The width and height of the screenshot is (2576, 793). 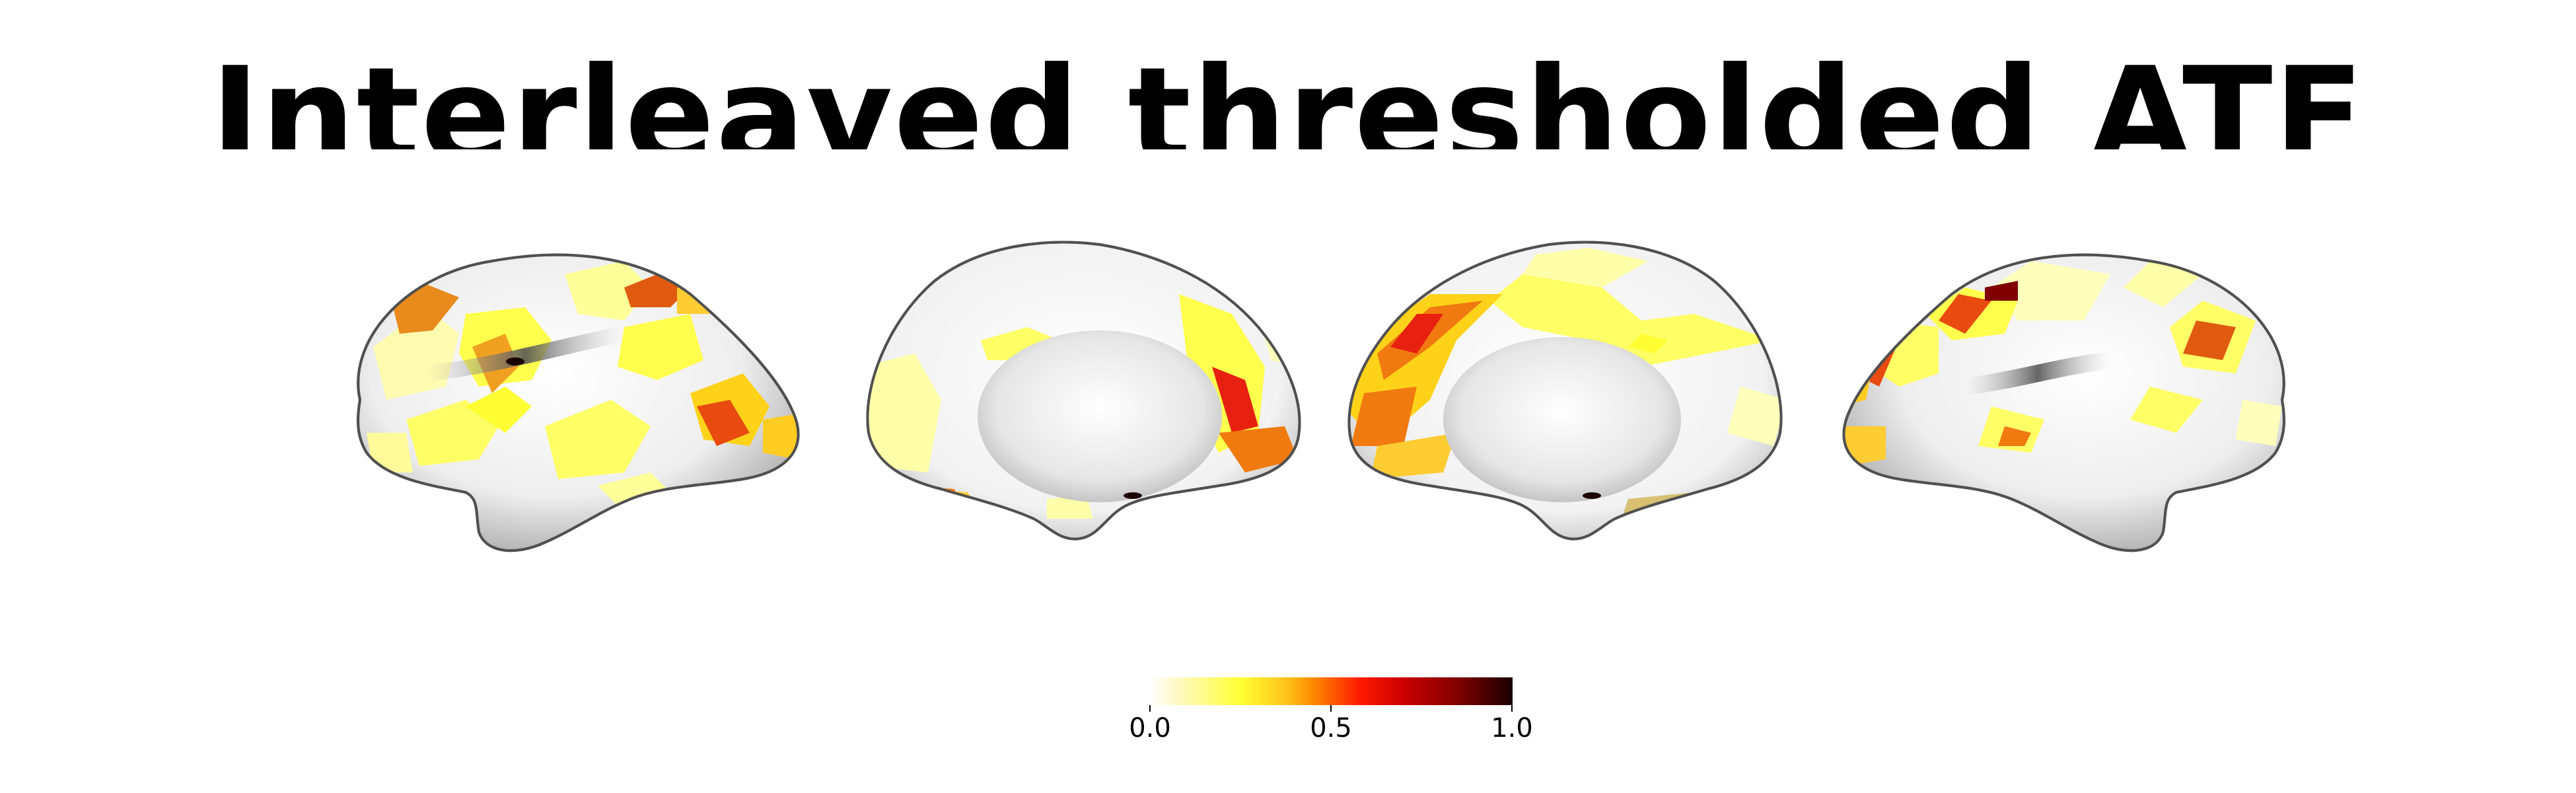 What do you see at coordinates (2063, 402) in the screenshot?
I see `right-lateral-view` at bounding box center [2063, 402].